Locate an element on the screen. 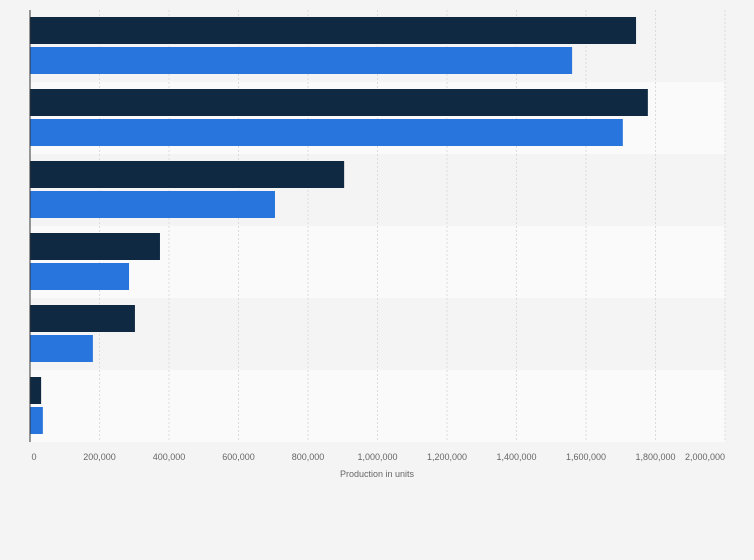 The image size is (754, 560). x-tick-label: 200,000 is located at coordinates (99, 457).